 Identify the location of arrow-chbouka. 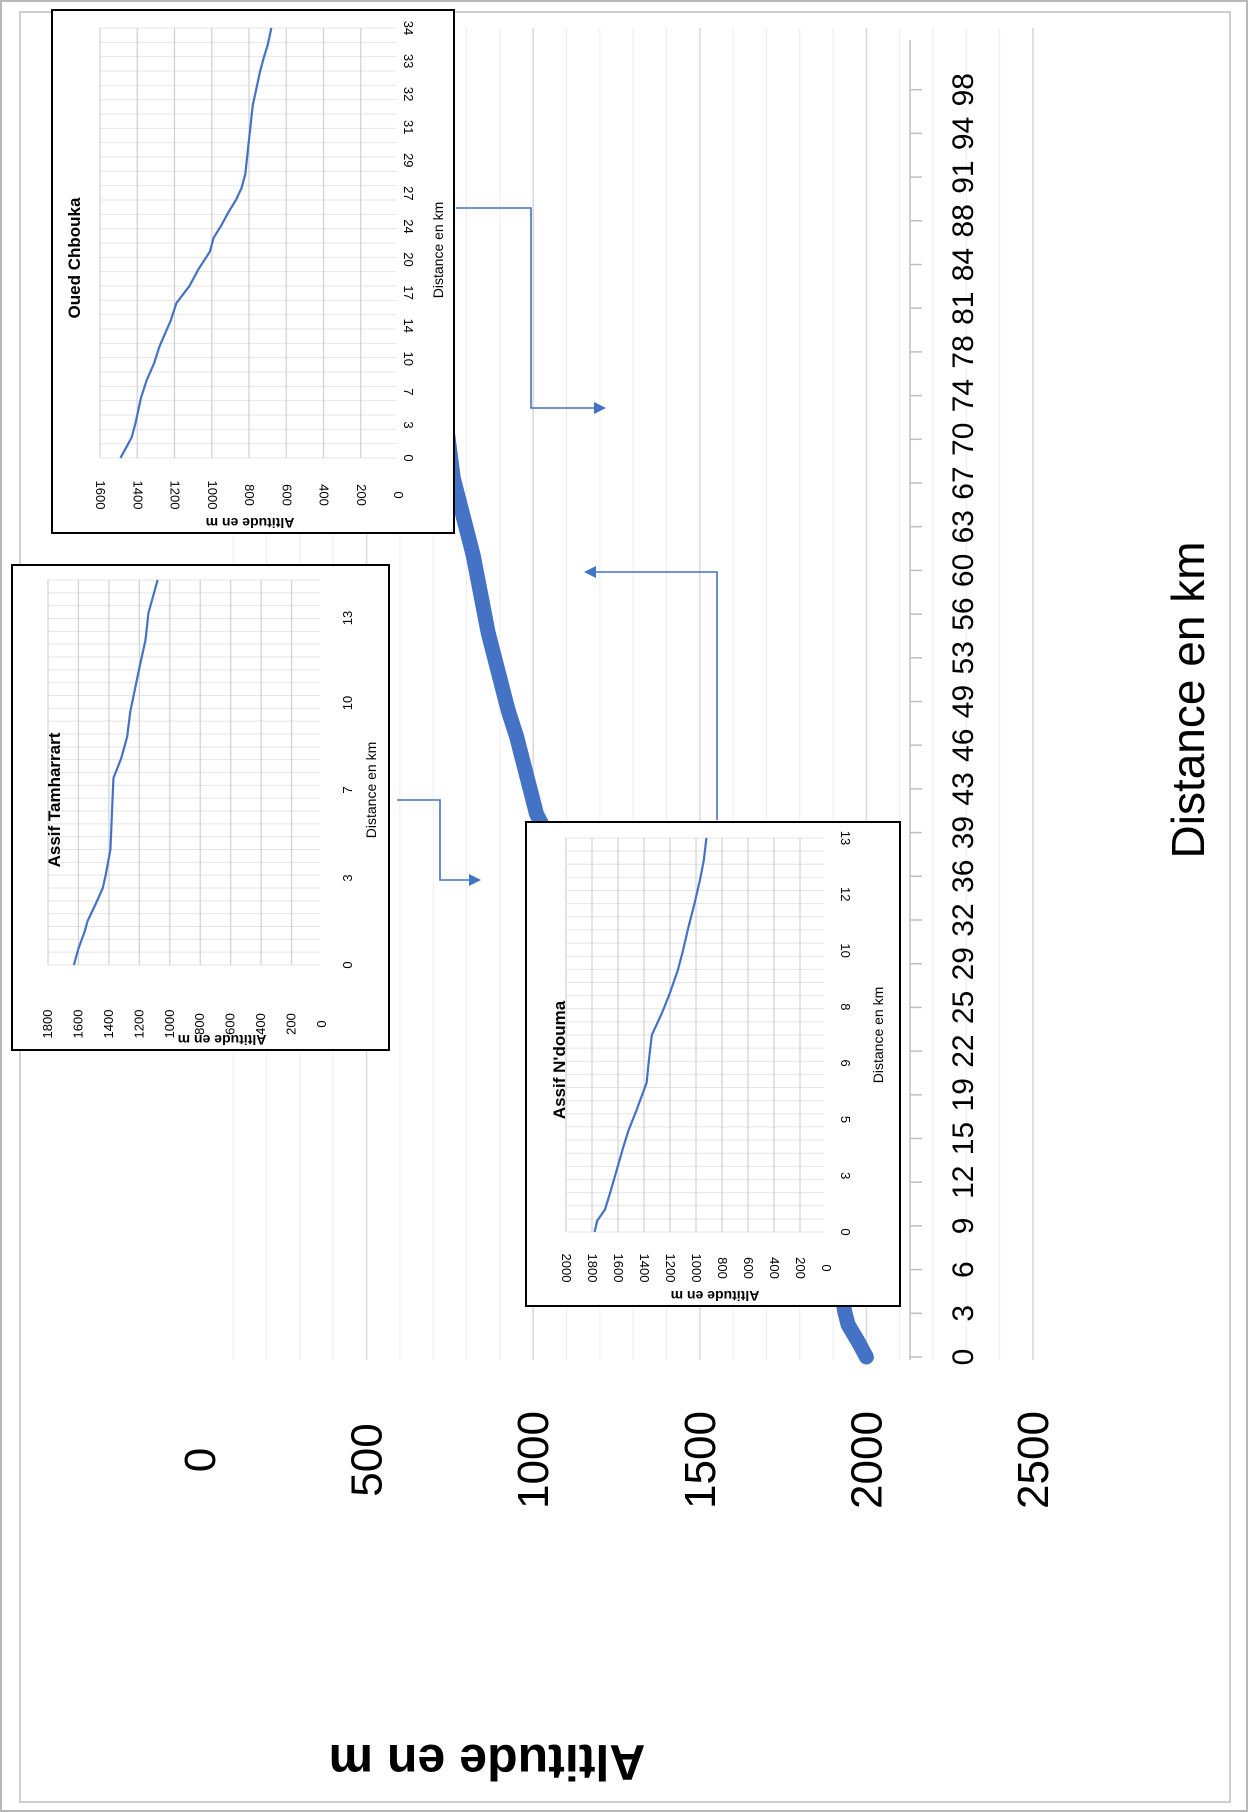
(528, 308).